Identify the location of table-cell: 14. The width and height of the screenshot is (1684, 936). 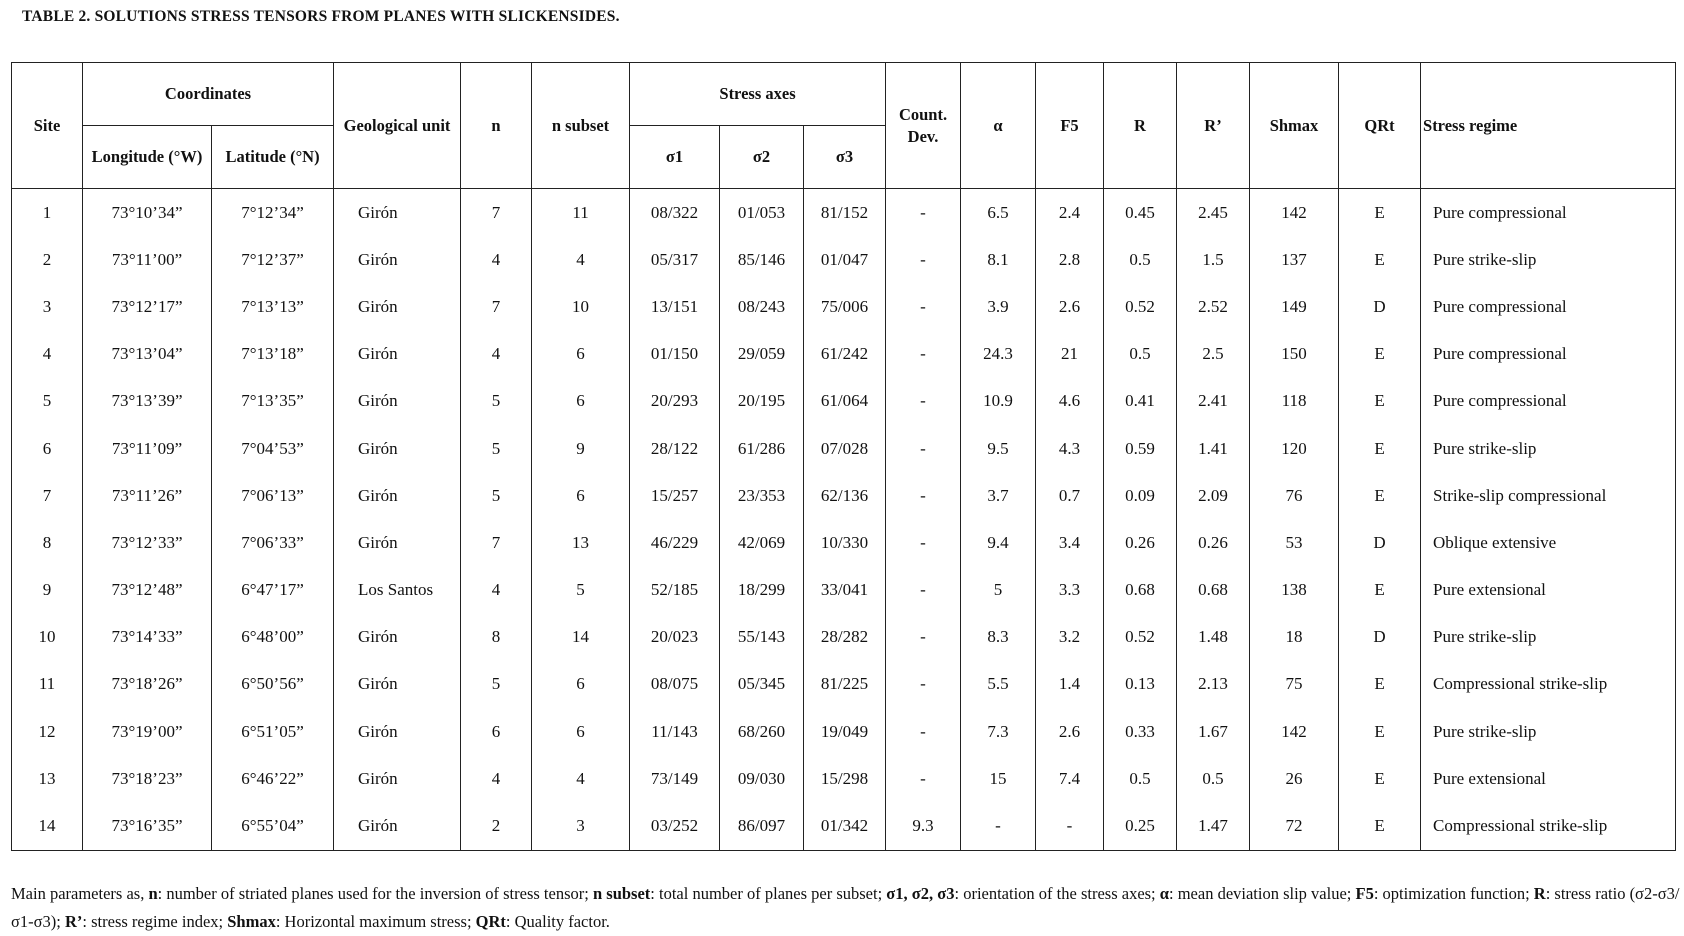
(47, 826).